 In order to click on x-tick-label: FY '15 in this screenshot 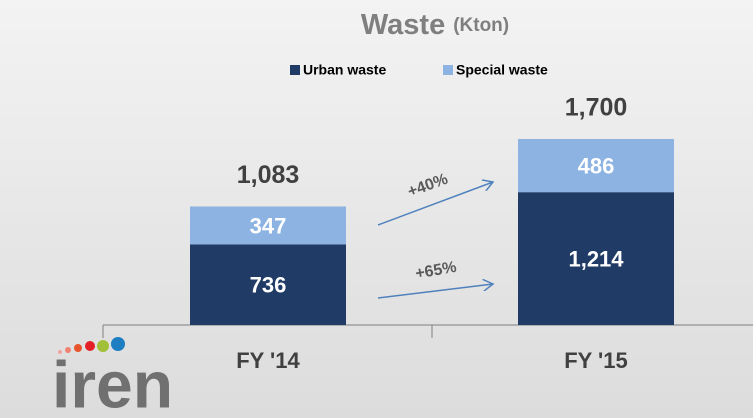, I will do `click(596, 360)`.